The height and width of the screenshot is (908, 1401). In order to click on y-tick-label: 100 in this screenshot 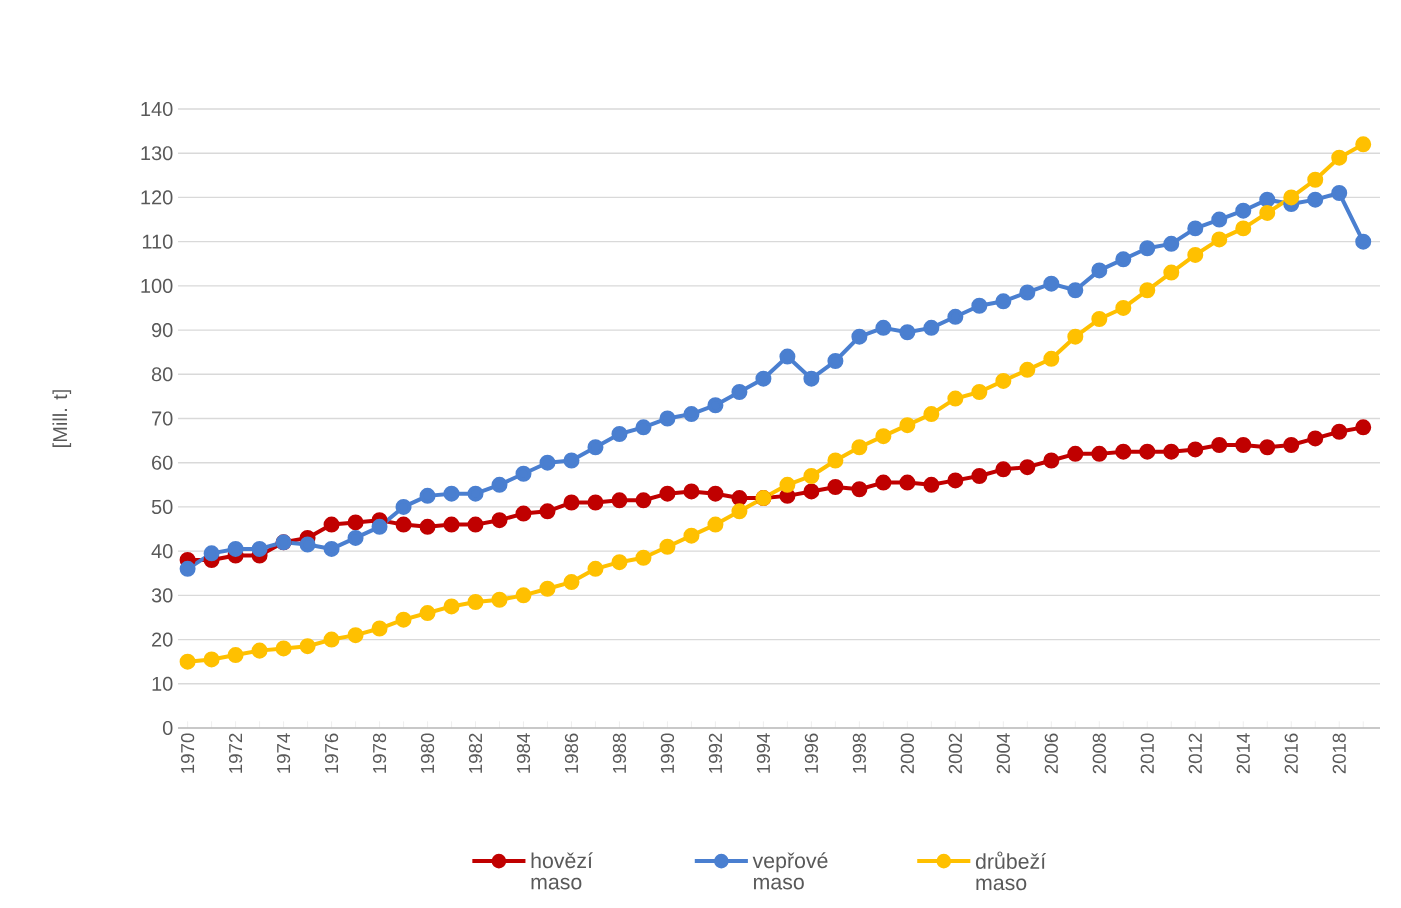, I will do `click(157, 285)`.